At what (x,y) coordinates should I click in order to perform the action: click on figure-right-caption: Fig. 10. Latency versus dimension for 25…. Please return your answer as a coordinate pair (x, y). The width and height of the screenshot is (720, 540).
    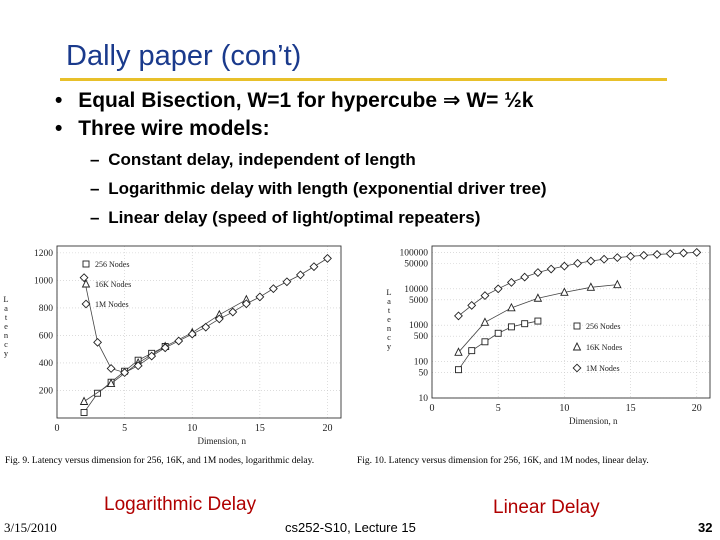
    Looking at the image, I should click on (503, 461).